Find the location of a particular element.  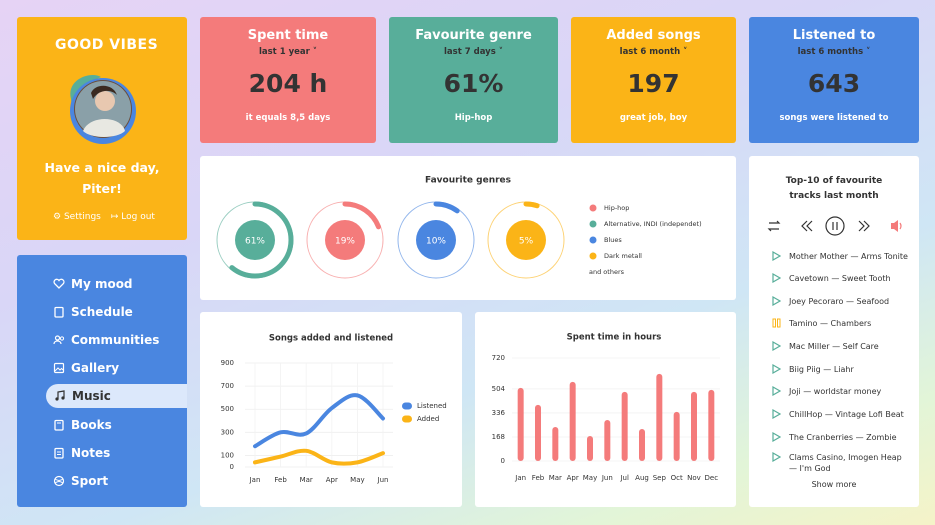

nav-label: Communities is located at coordinates (115, 340).